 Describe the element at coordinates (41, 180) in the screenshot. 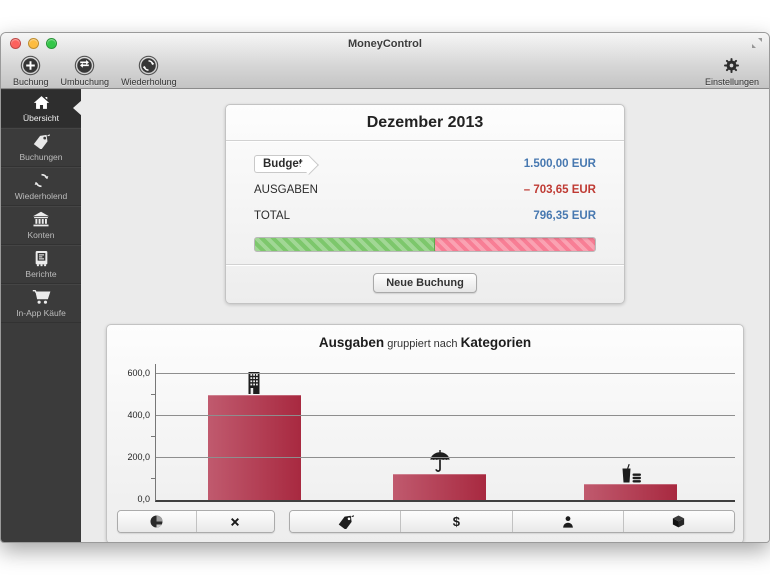

I see `repeat-icon` at that location.